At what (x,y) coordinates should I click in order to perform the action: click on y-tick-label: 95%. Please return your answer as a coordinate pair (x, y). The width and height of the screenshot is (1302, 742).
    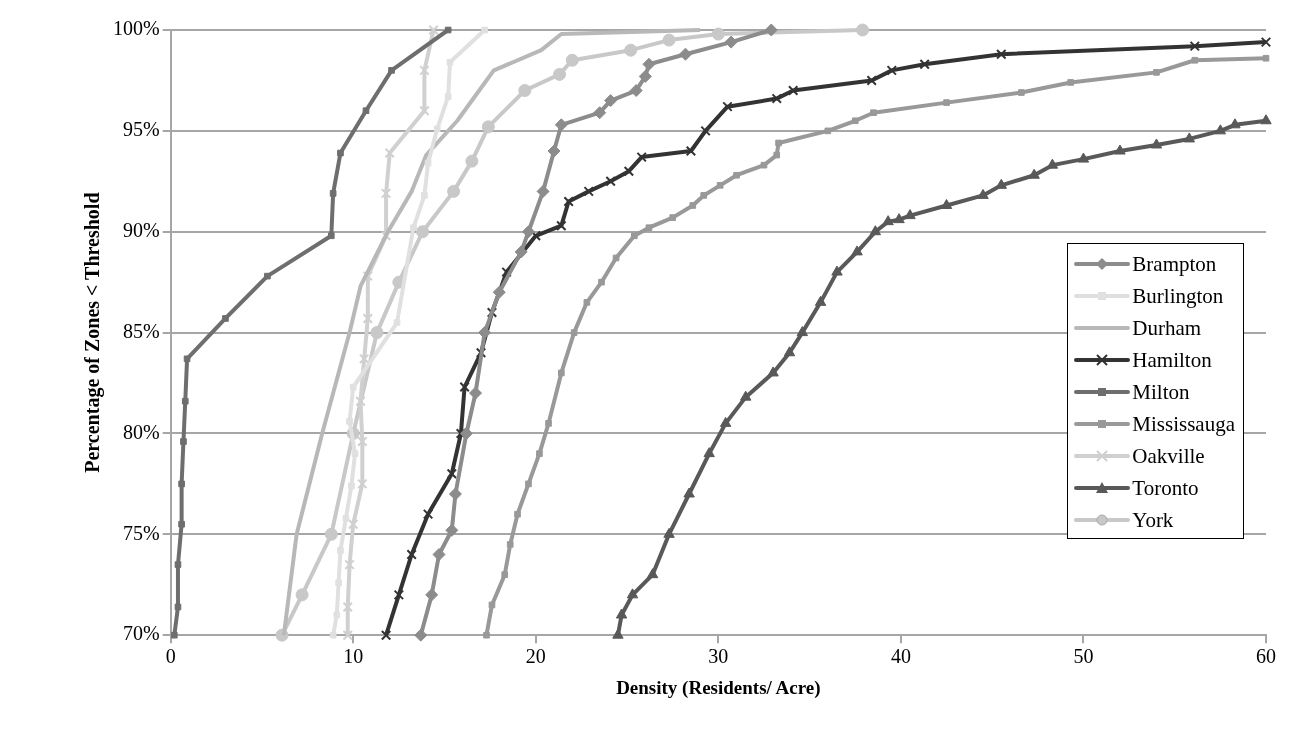
    Looking at the image, I should click on (141, 129).